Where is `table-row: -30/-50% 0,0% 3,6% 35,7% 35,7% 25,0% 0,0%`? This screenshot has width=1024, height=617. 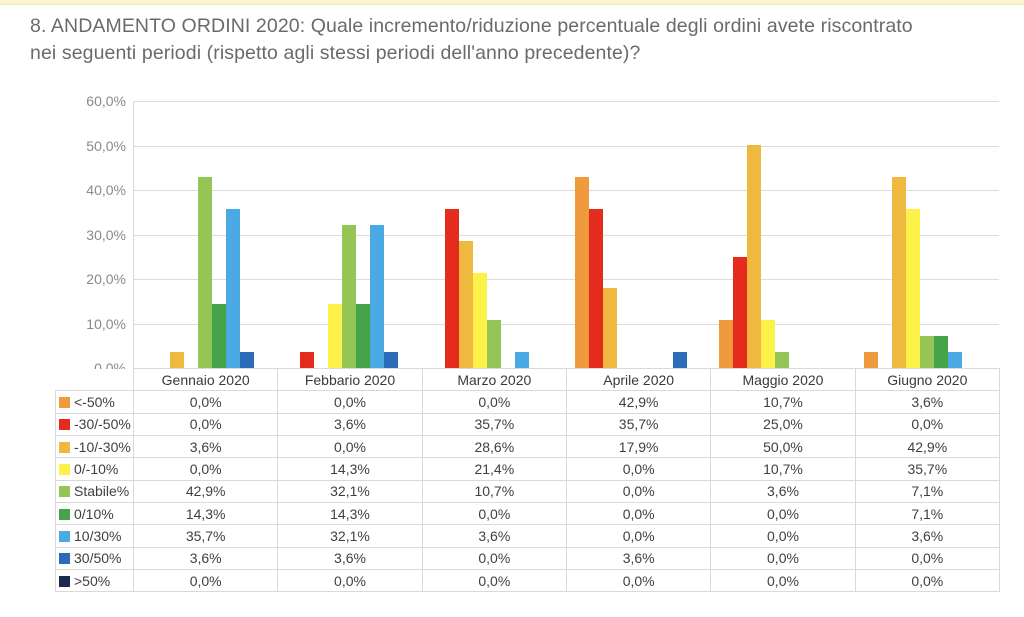
table-row: -30/-50% 0,0% 3,6% 35,7% 35,7% 25,0% 0,0% is located at coordinates (527, 424).